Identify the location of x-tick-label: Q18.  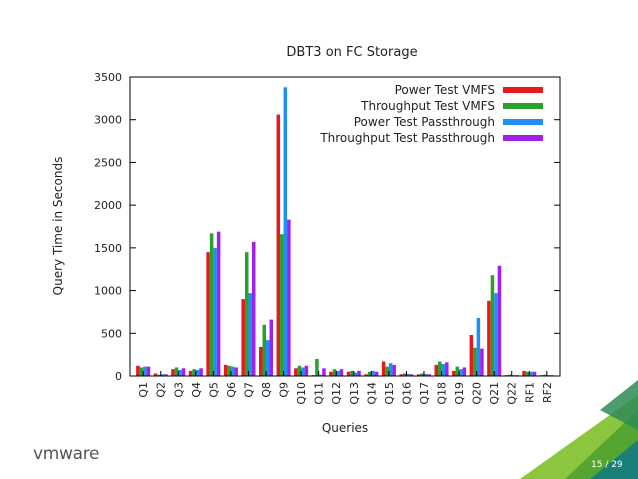
(442, 393).